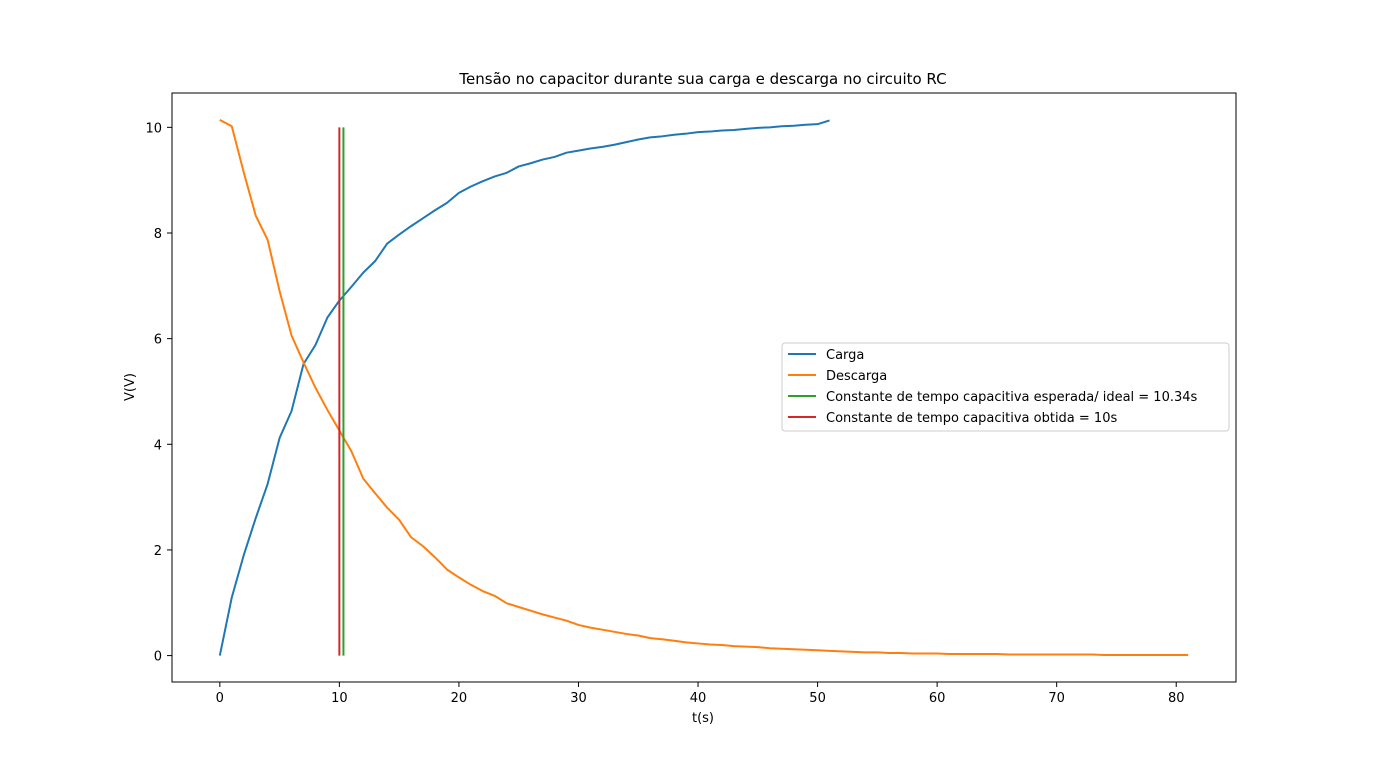 Image resolution: width=1373 pixels, height=766 pixels. Describe the element at coordinates (158, 657) in the screenshot. I see `y-tick-label: 0` at that location.